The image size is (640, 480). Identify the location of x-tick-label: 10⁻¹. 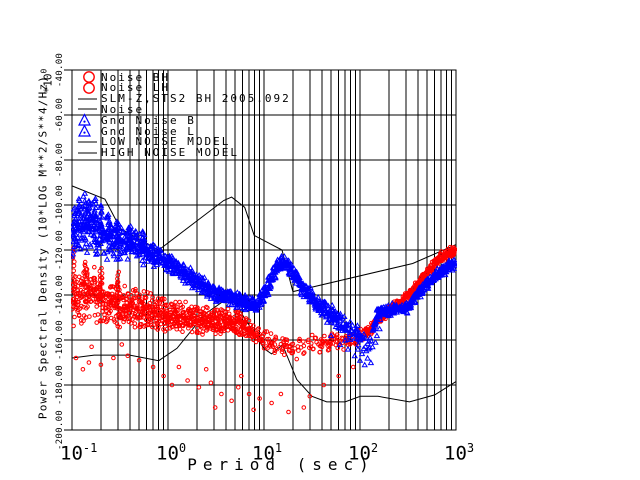
(79, 453).